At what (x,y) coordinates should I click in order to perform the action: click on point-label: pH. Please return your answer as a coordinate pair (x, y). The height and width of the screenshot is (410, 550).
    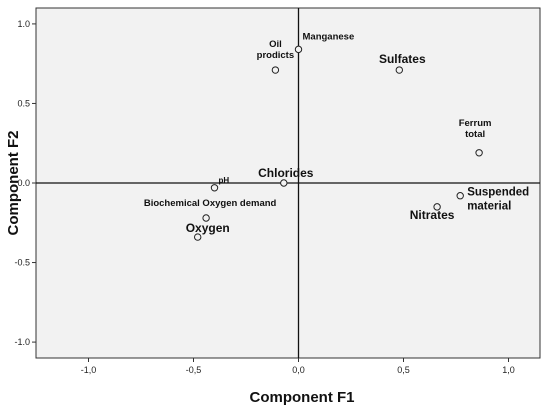
    Looking at the image, I should click on (224, 180).